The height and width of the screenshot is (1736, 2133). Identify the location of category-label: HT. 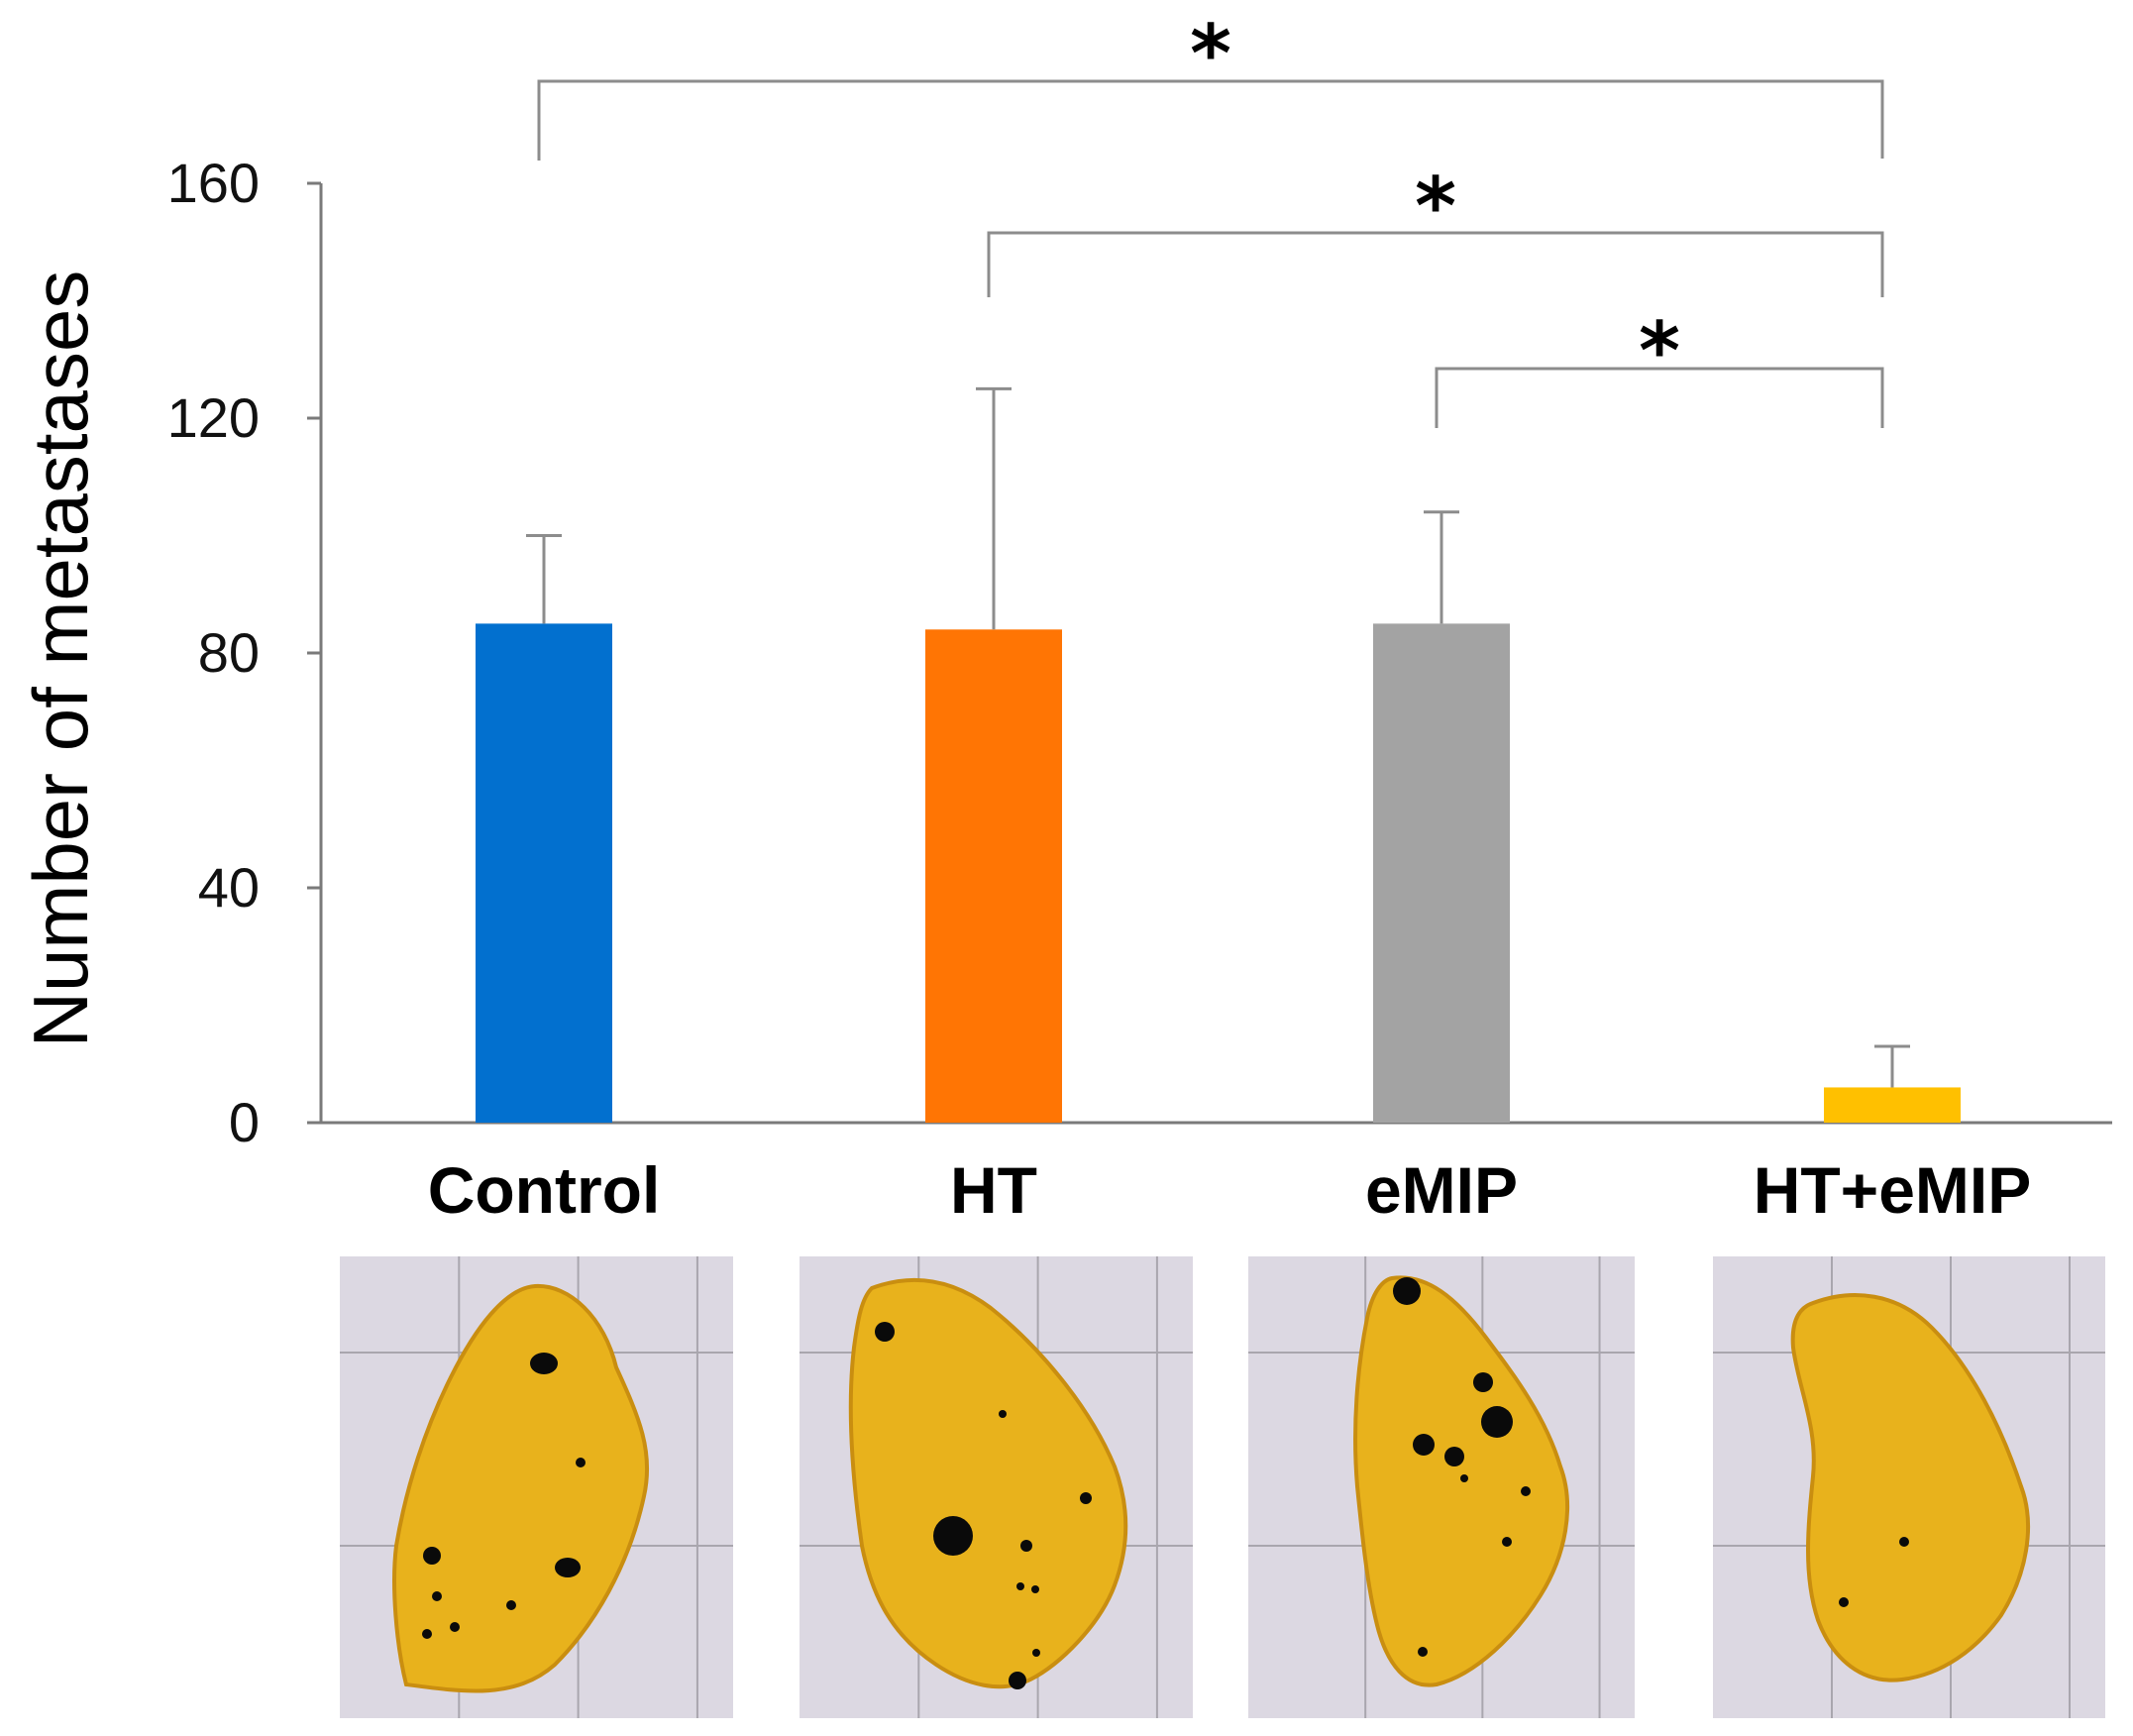
(993, 1190).